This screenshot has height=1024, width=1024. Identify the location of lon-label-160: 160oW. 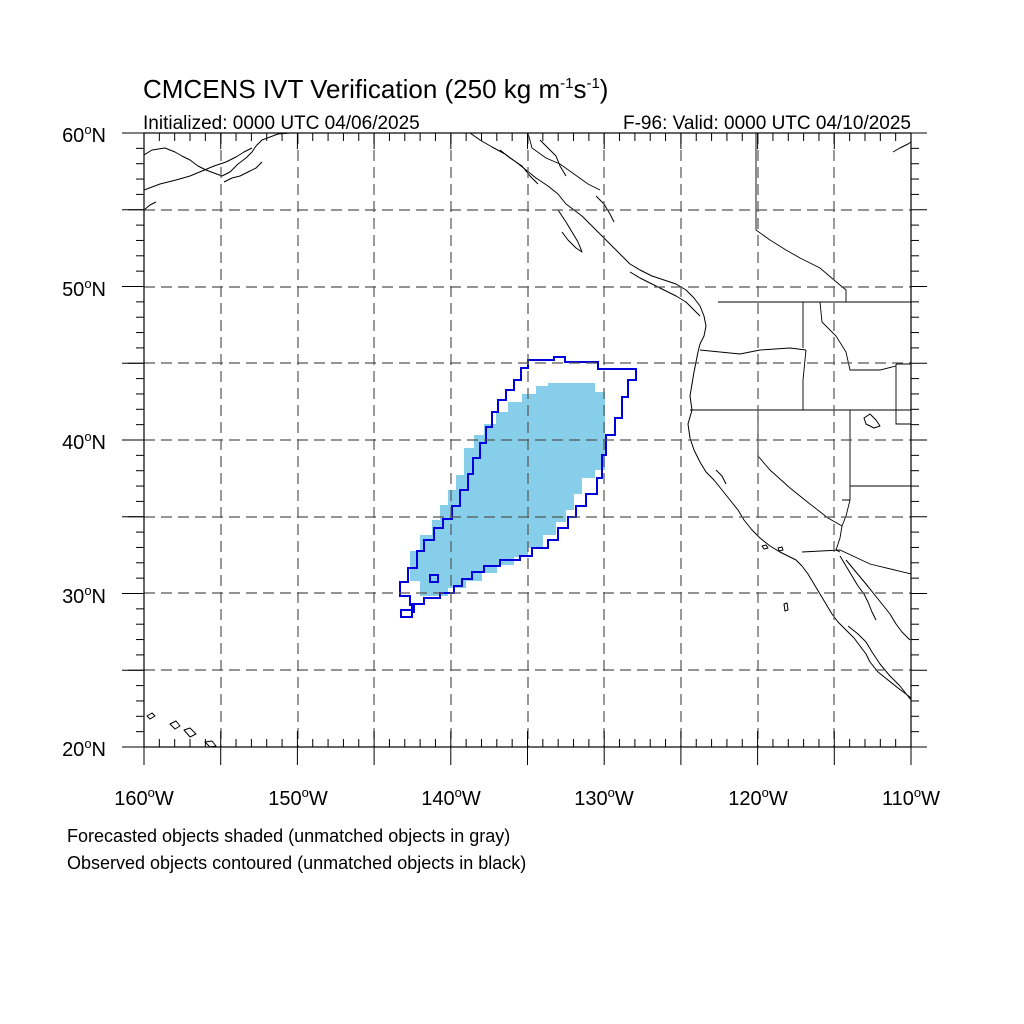
(144, 797).